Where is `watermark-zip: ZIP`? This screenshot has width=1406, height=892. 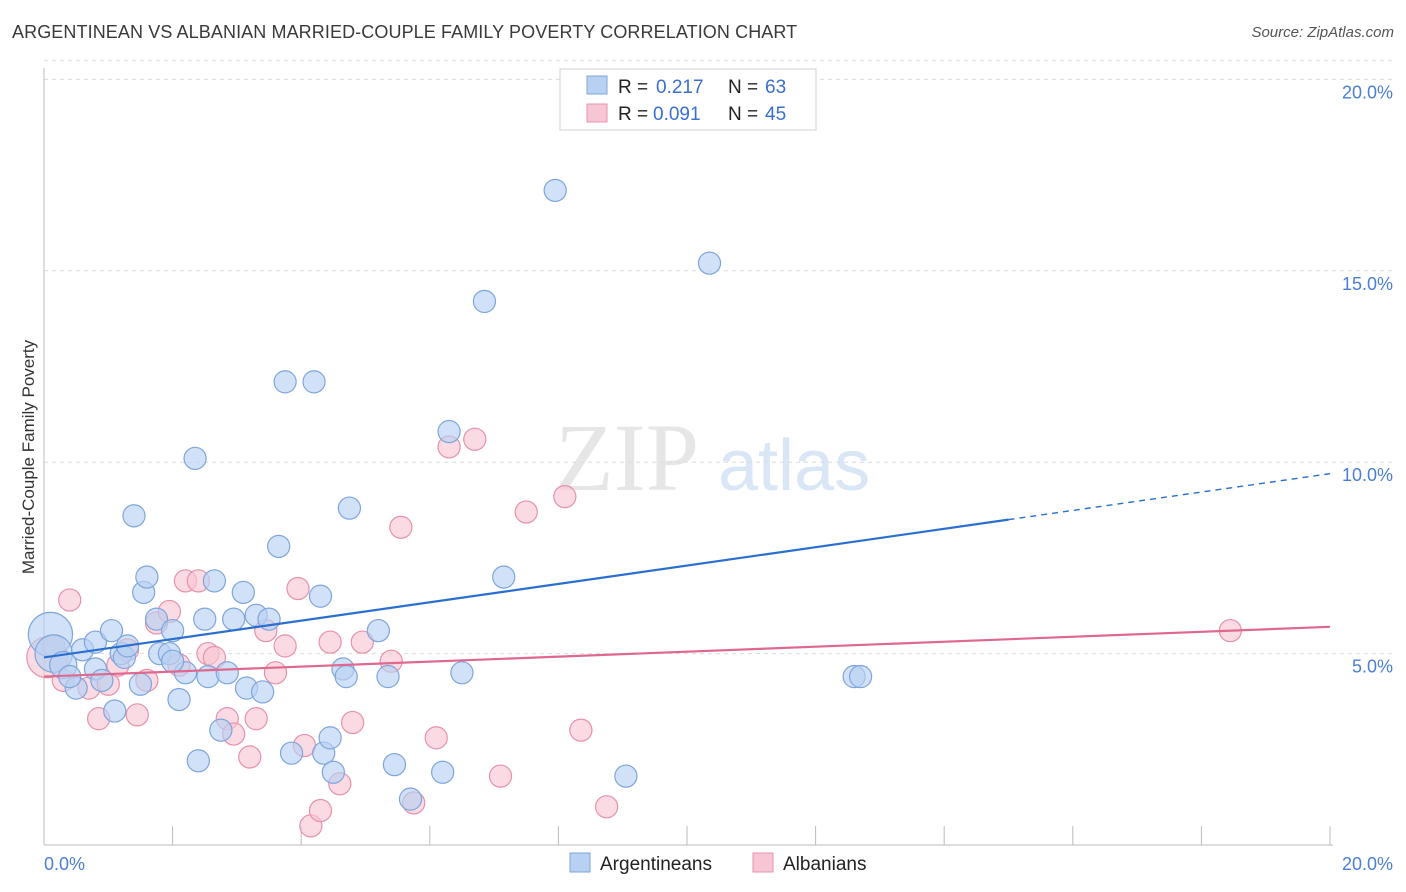 watermark-zip: ZIP is located at coordinates (627, 457).